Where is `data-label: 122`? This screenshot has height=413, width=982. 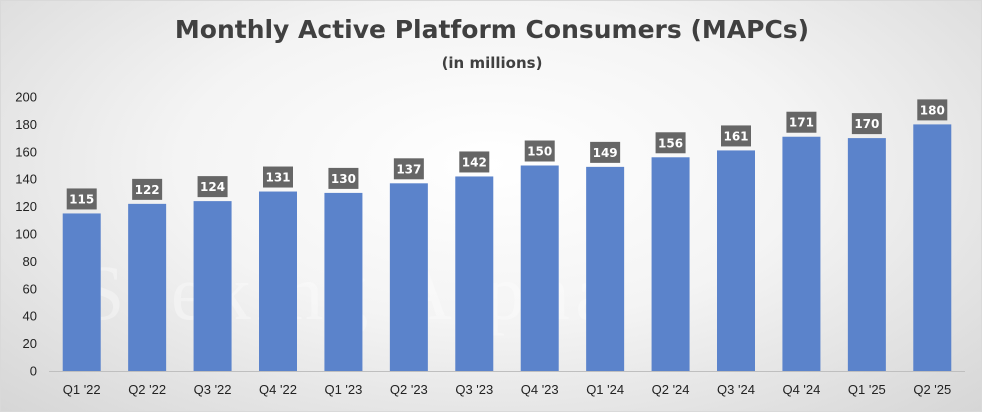
data-label: 122 is located at coordinates (147, 190).